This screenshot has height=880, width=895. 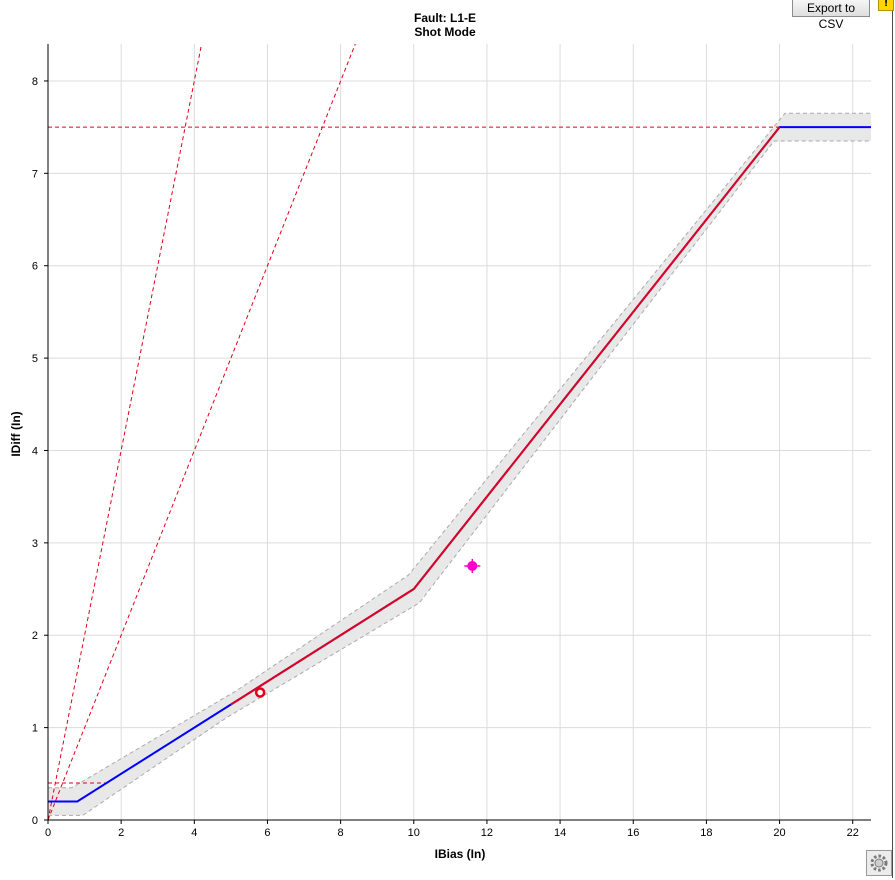 I want to click on x-axis-label: IBias (In), so click(x=460, y=854).